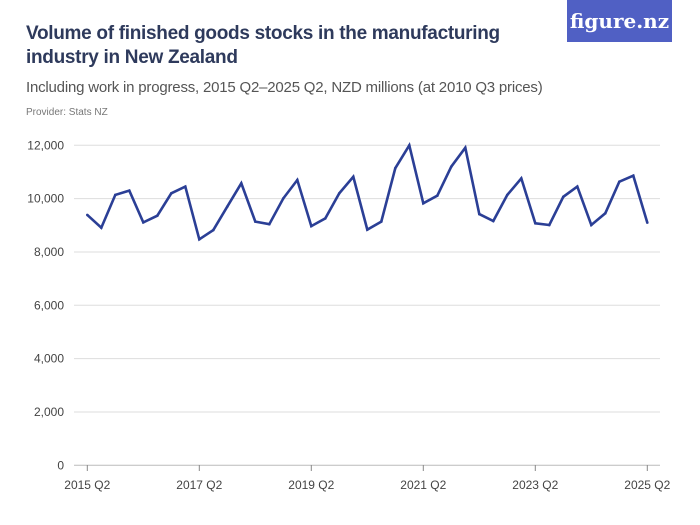 The image size is (700, 525). What do you see at coordinates (535, 485) in the screenshot?
I see `x-tick-label: 2023 Q2` at bounding box center [535, 485].